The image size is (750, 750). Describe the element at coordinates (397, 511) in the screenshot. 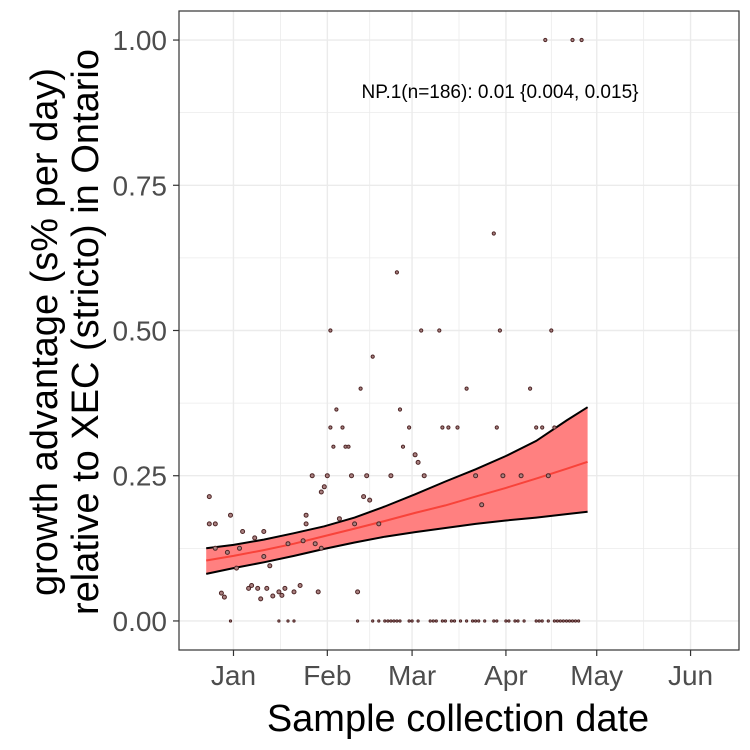

I see `fit-line` at that location.